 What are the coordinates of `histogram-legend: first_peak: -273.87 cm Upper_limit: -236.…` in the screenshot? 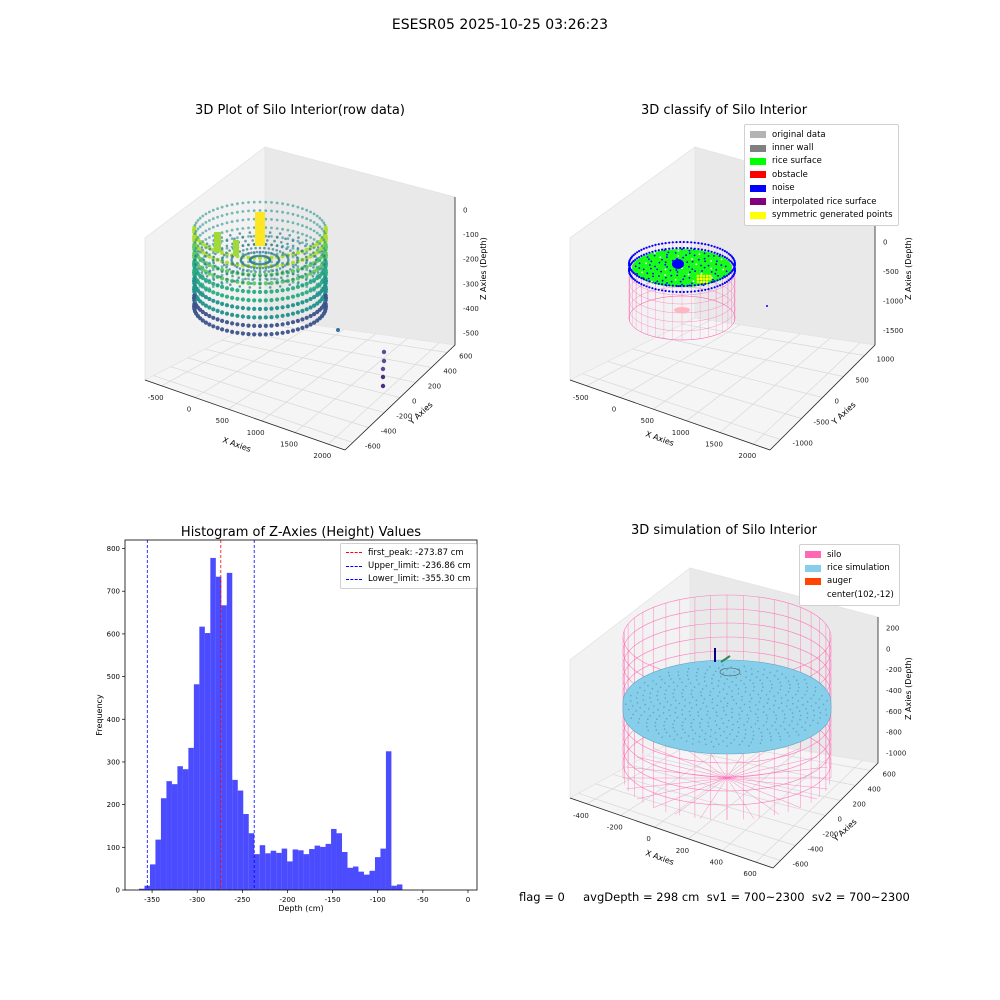 It's located at (408, 566).